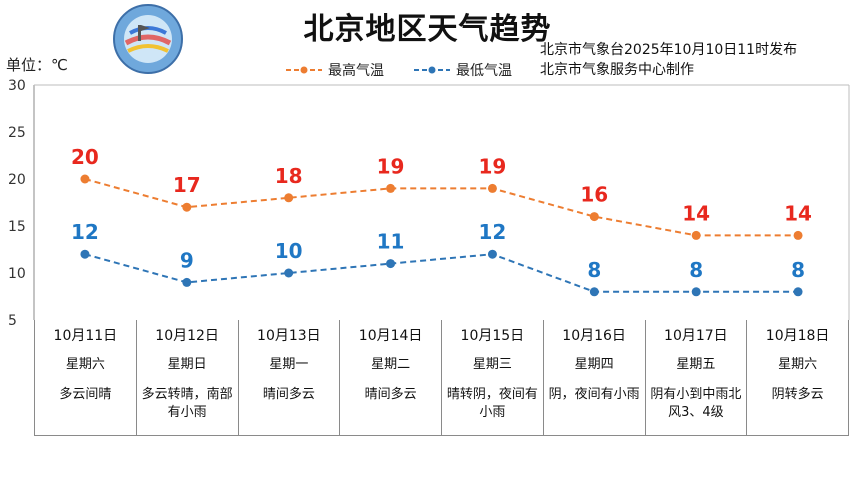 The width and height of the screenshot is (855, 483). What do you see at coordinates (797, 336) in the screenshot?
I see `day-date: 10月18日` at bounding box center [797, 336].